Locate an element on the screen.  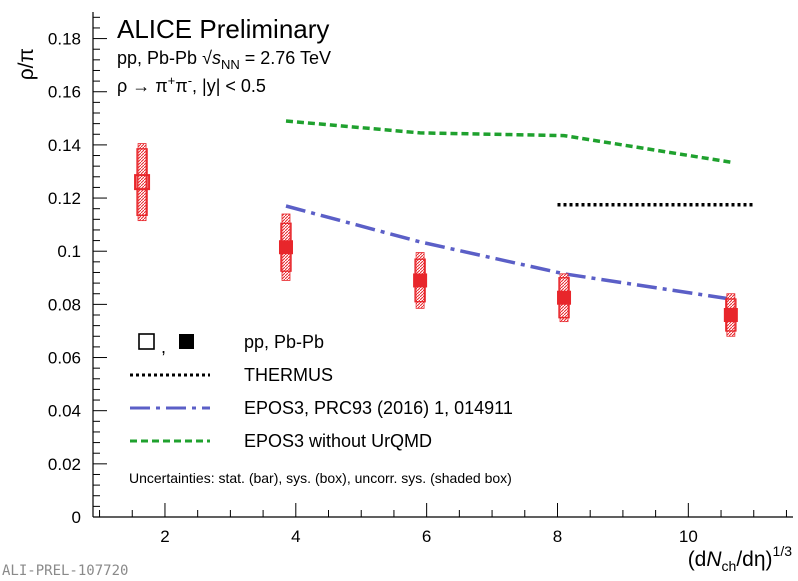
marker-open-square is located at coordinates (142, 182).